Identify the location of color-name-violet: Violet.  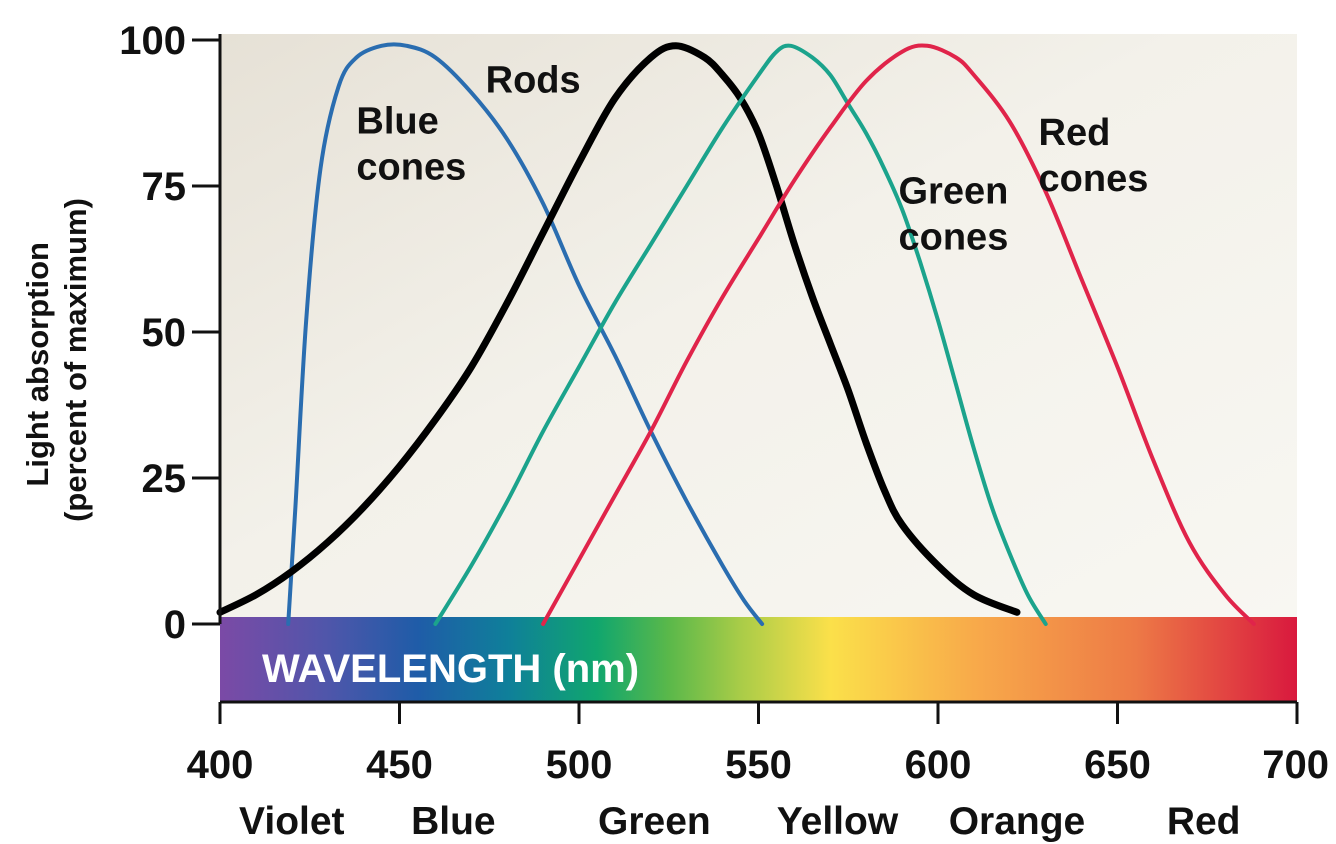
(291, 821).